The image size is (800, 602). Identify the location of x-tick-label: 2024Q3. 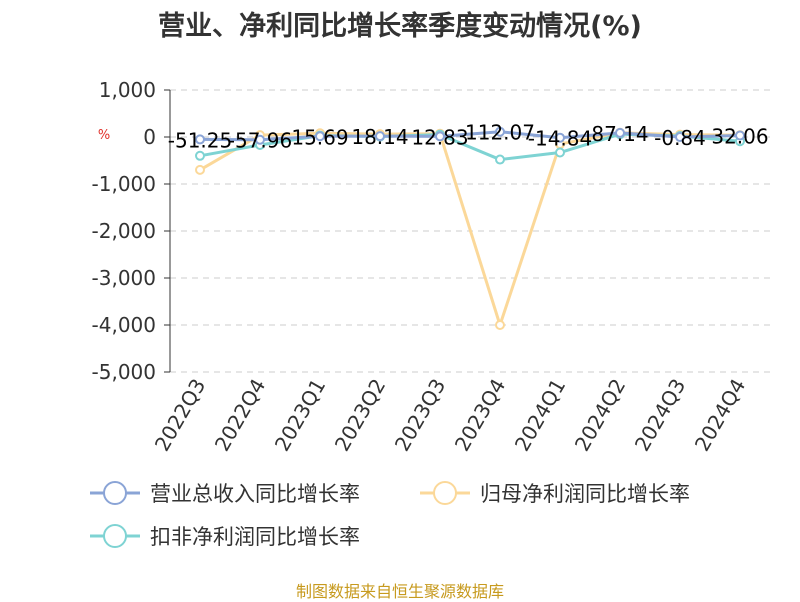
(660, 415).